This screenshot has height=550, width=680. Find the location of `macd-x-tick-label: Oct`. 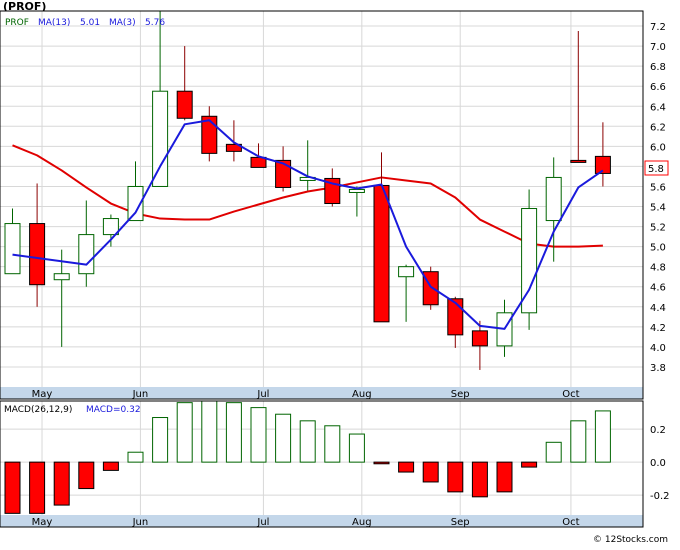

macd-x-tick-label: Oct is located at coordinates (570, 522).